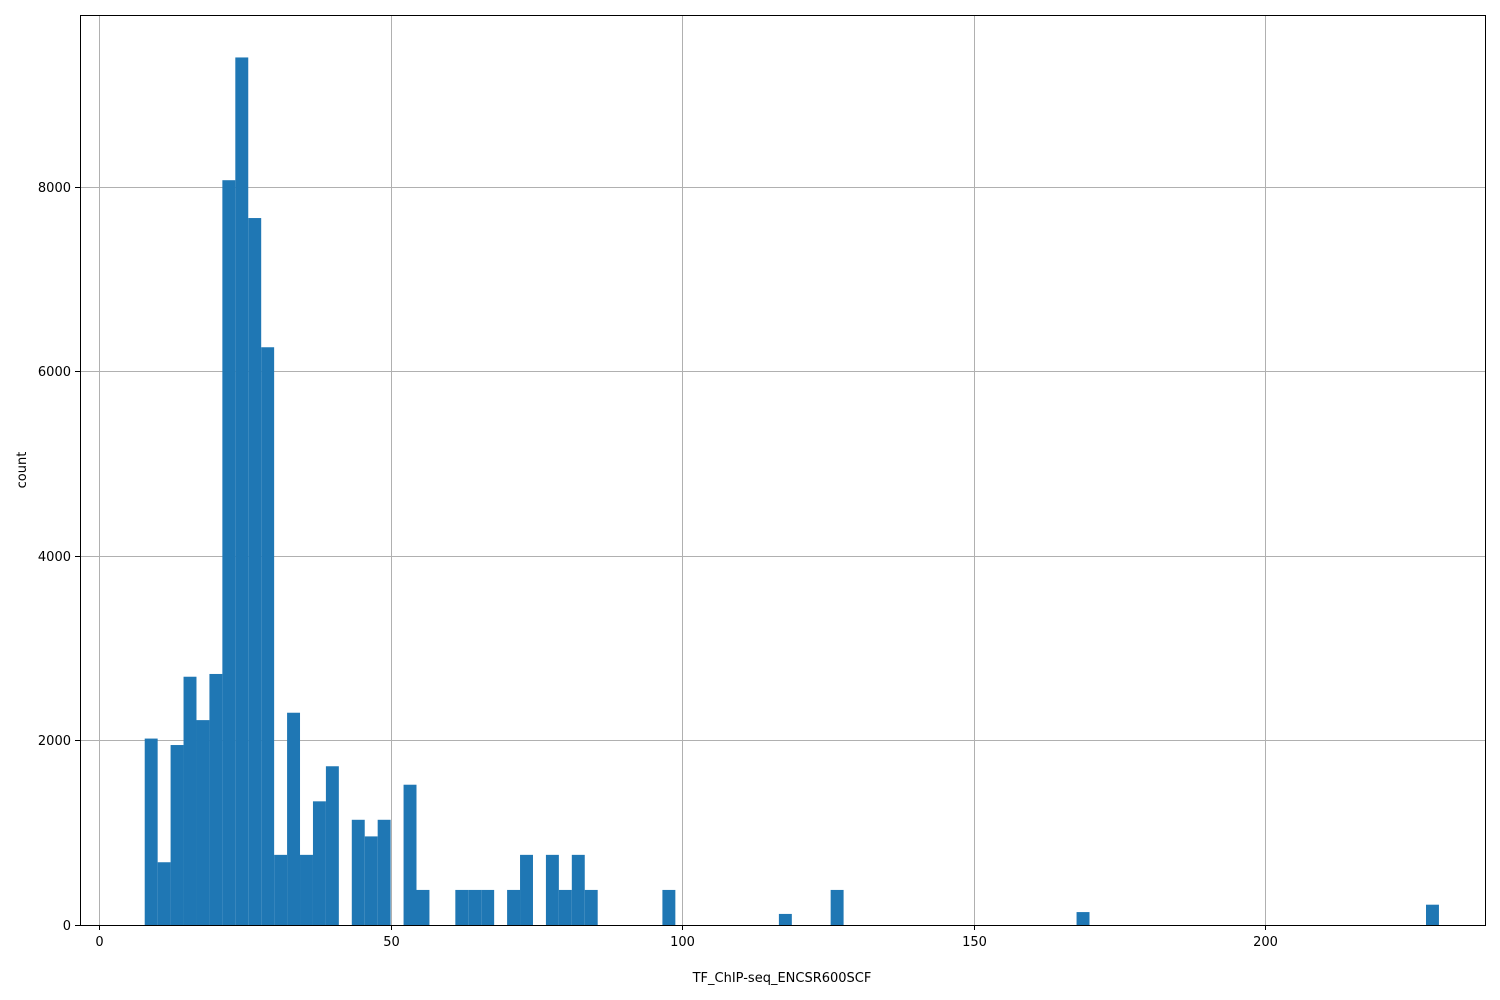 This screenshot has width=1500, height=1000. What do you see at coordinates (22, 470) in the screenshot?
I see `y-axis-label: count` at bounding box center [22, 470].